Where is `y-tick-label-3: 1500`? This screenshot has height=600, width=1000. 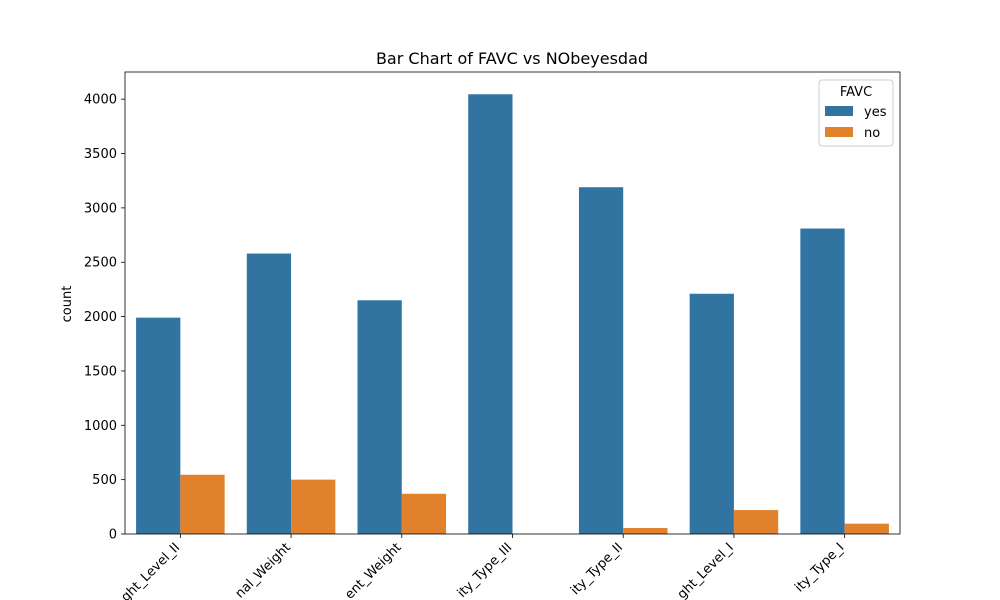
y-tick-label-3: 1500 is located at coordinates (100, 371).